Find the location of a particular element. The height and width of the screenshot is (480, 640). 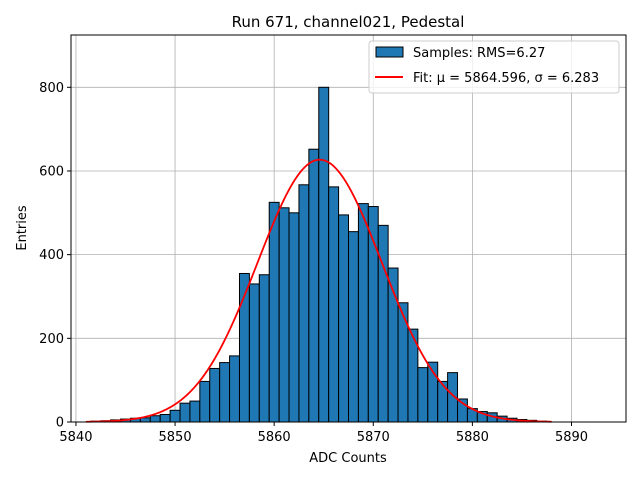

y-tick-label: 800 is located at coordinates (51, 88).